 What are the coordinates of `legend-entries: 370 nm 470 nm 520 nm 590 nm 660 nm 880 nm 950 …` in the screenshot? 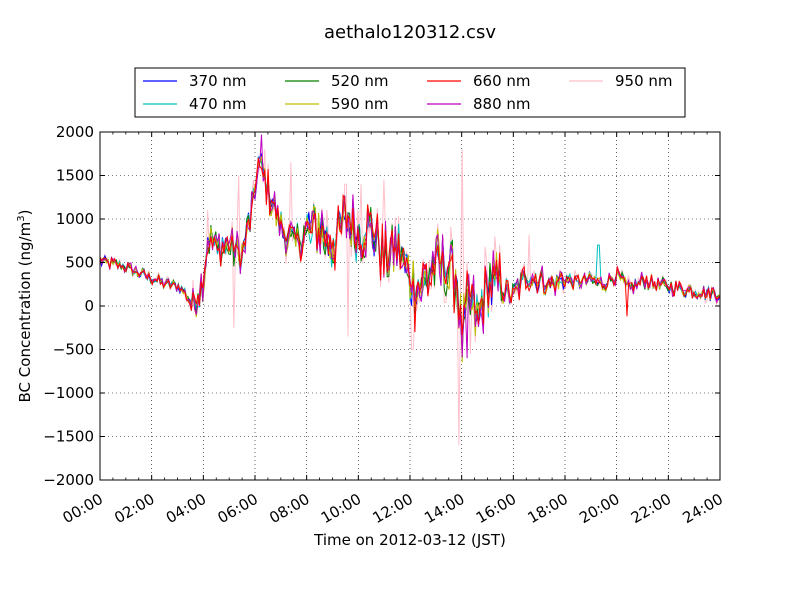 It's located at (408, 92).